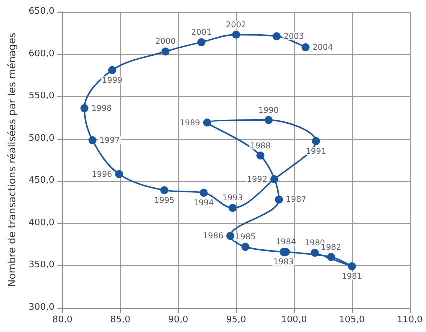  Describe the element at coordinates (213, 236) in the screenshot. I see `annotation: 1986` at that location.